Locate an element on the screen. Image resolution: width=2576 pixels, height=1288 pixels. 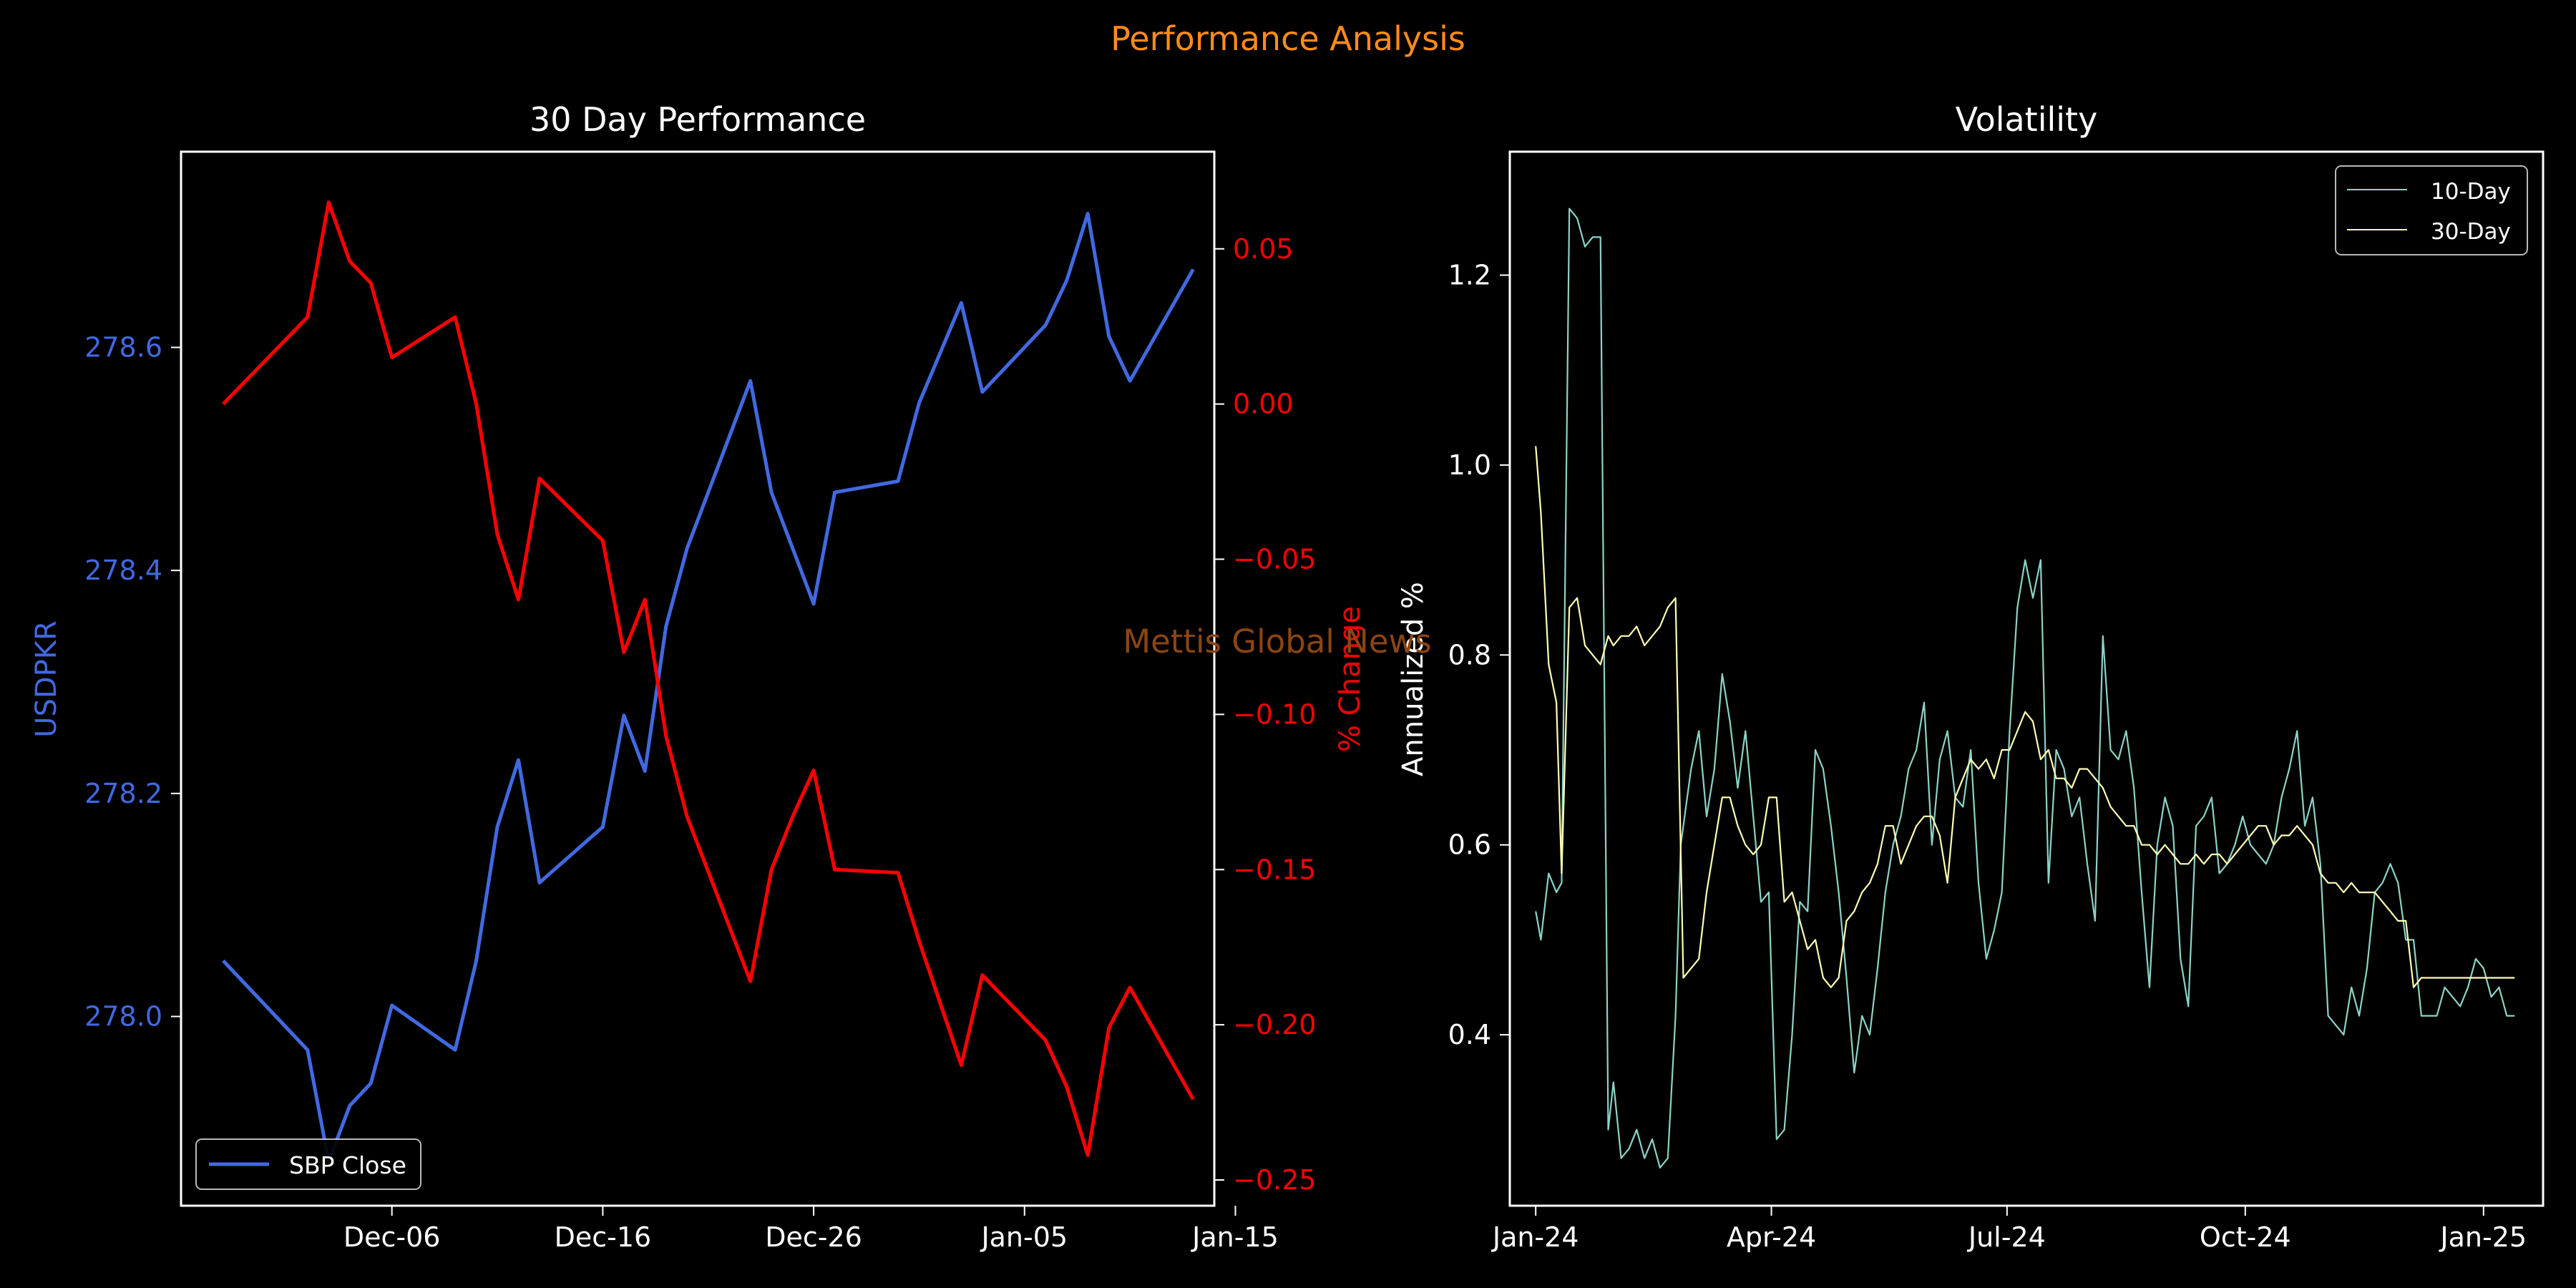
x-tick-label: Apr-24 is located at coordinates (1771, 1237).